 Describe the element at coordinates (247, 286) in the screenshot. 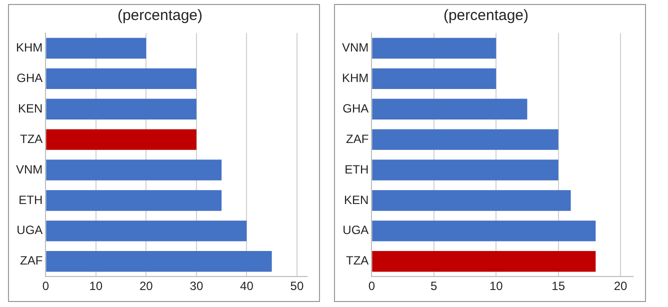

I see `x-tick-label: 40` at that location.